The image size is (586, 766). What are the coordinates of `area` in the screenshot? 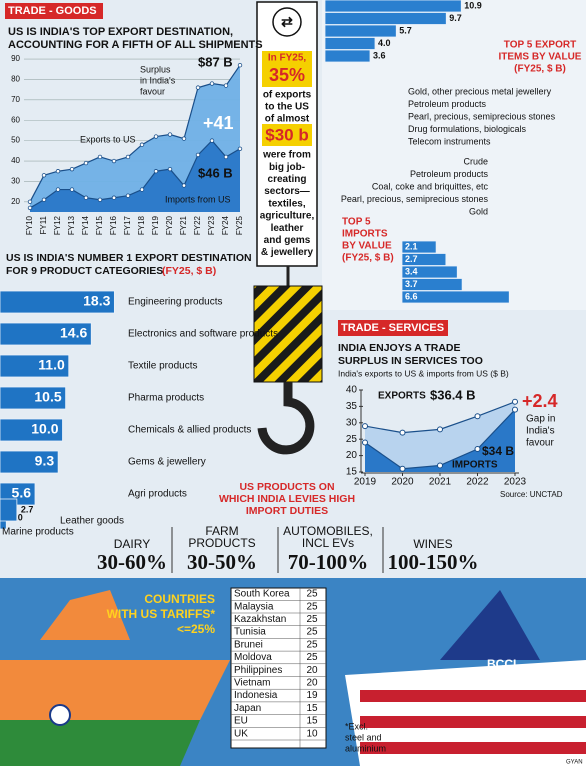 It's located at (135, 176).